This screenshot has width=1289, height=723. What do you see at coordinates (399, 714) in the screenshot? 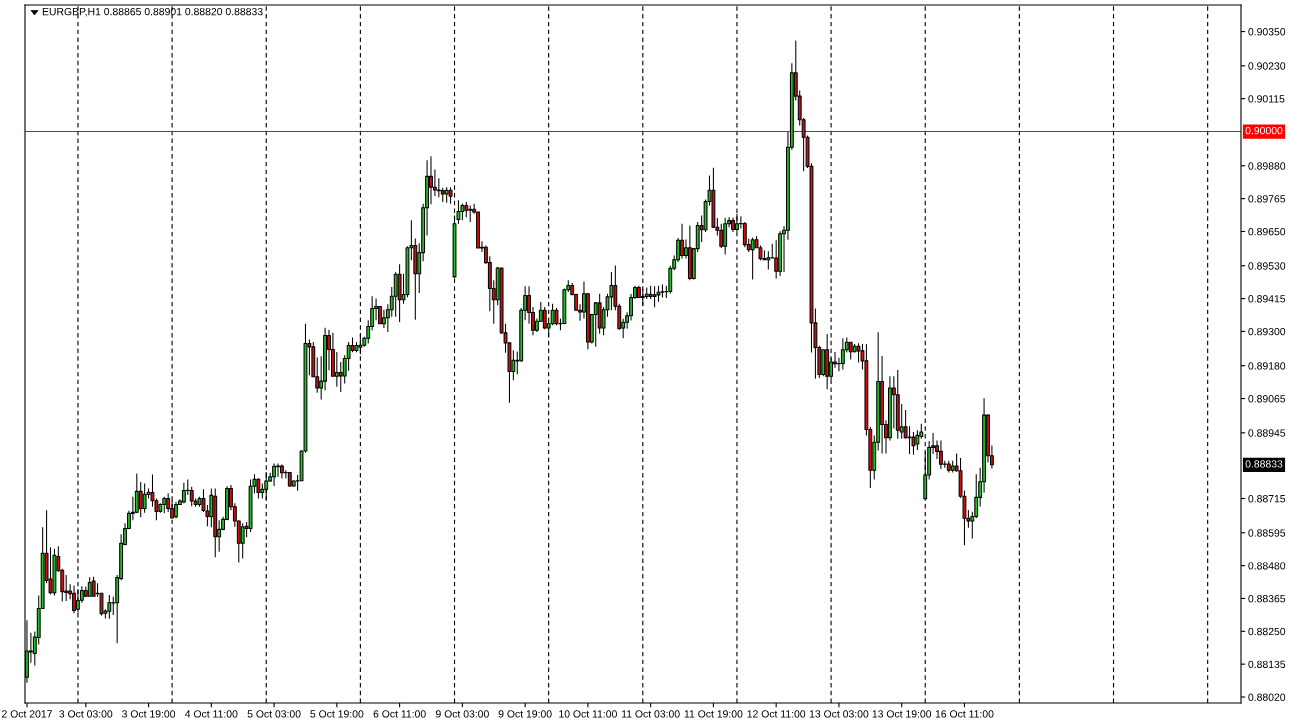
I see `x-tick-label: 6 Oct 11:00` at bounding box center [399, 714].